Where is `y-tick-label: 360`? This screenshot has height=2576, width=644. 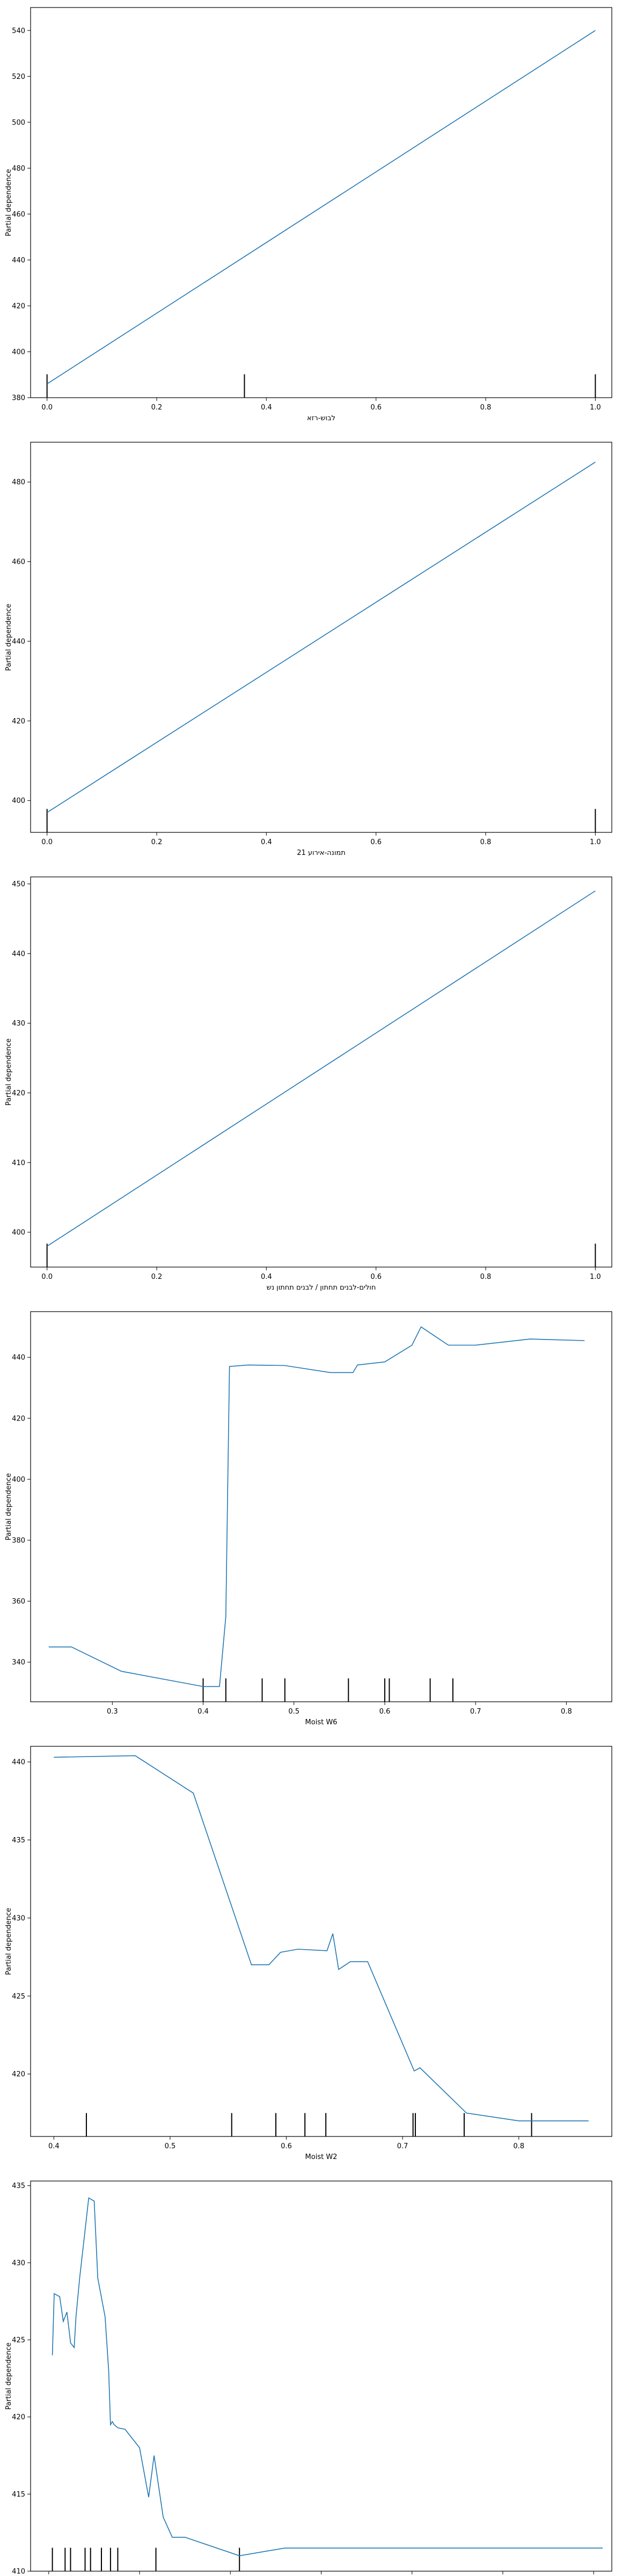
y-tick-label: 360 is located at coordinates (18, 1602).